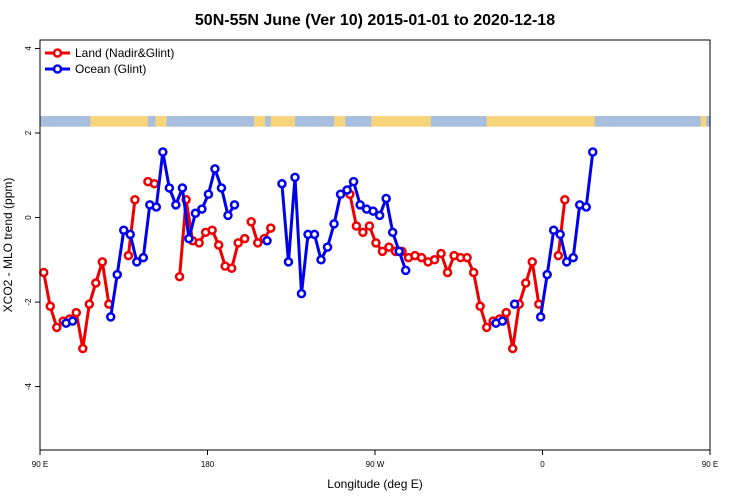 This screenshot has height=500, width=750. Describe the element at coordinates (28, 48) in the screenshot. I see `y-tick-label: 4` at that location.